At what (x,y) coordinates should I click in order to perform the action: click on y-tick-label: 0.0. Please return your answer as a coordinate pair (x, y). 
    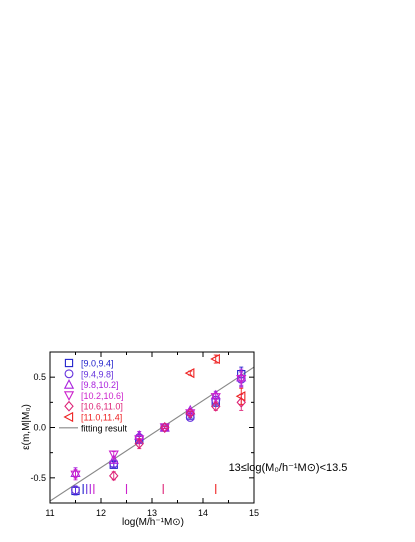
    Looking at the image, I should click on (39, 428).